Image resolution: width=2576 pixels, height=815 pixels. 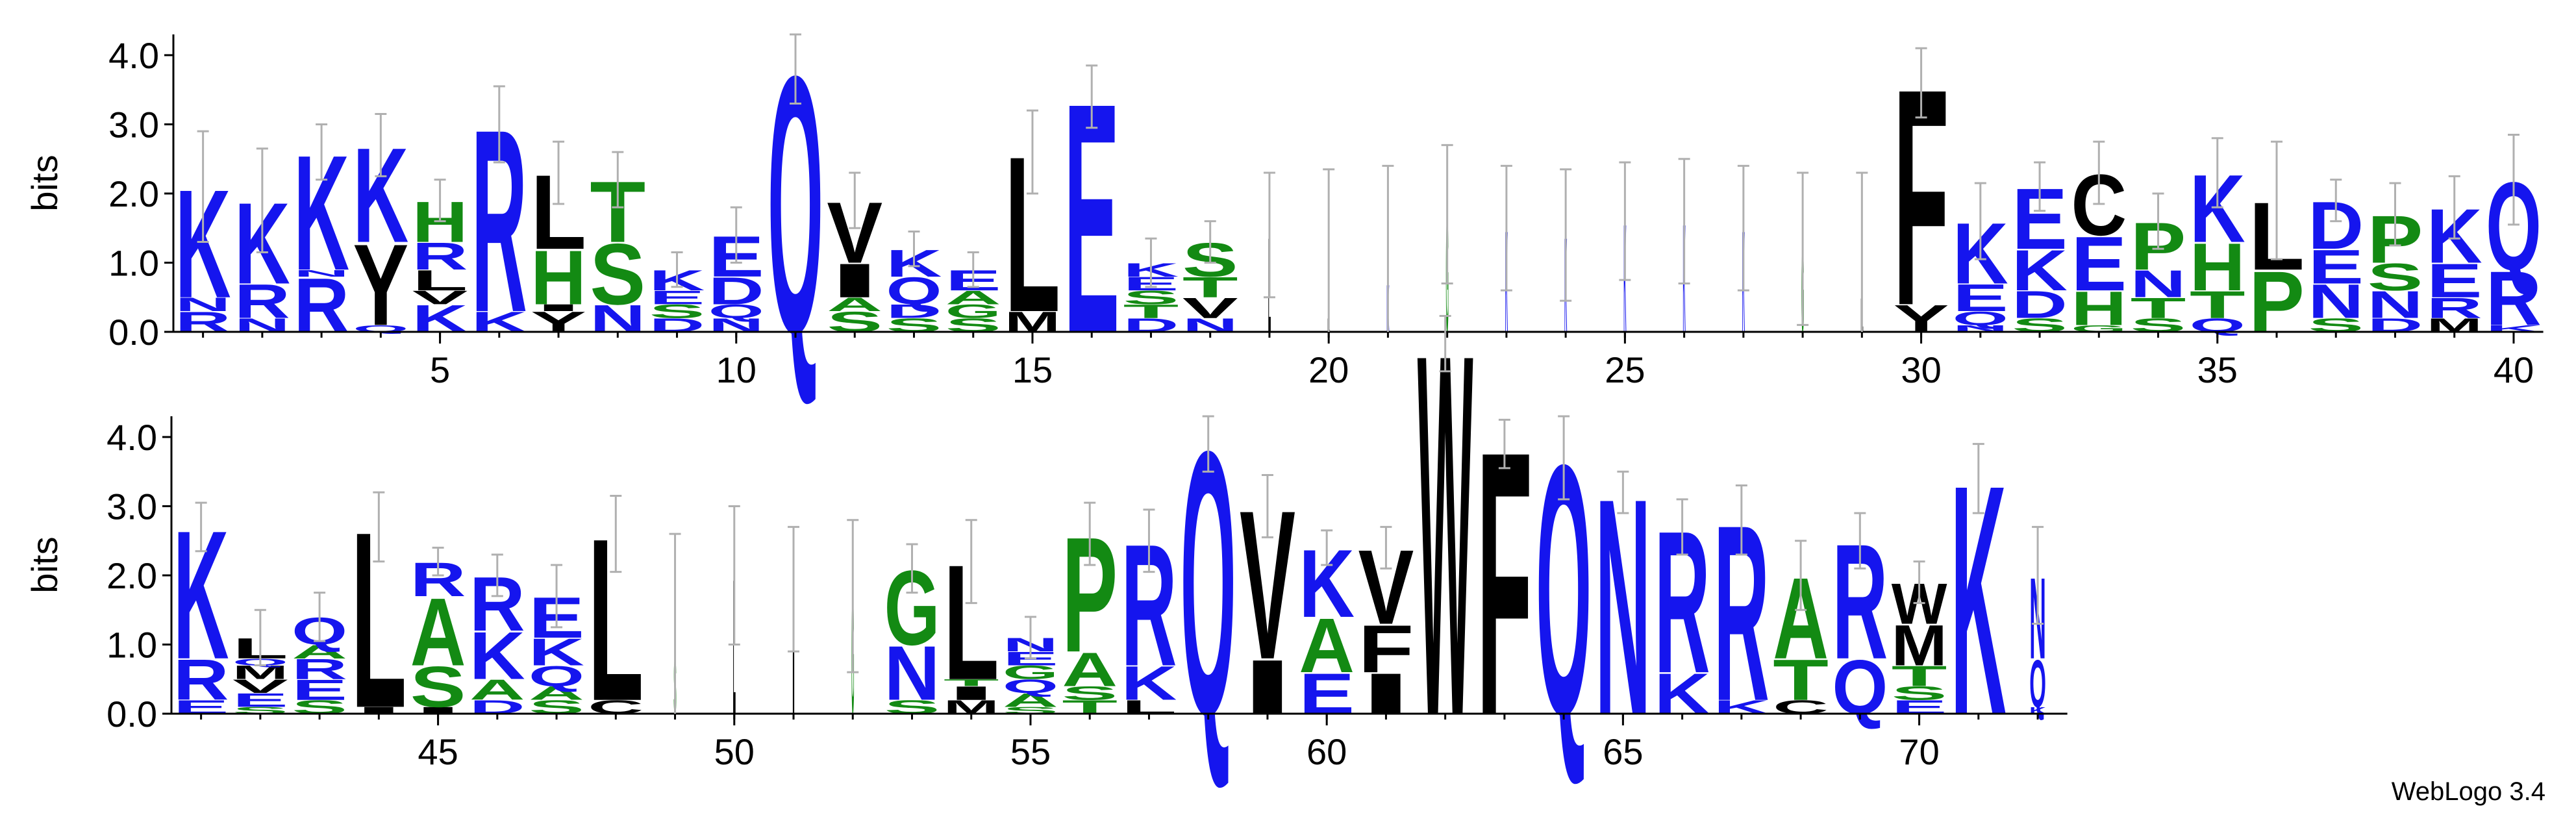 What do you see at coordinates (1032, 369) in the screenshot?
I see `x-tick-label: 15` at bounding box center [1032, 369].